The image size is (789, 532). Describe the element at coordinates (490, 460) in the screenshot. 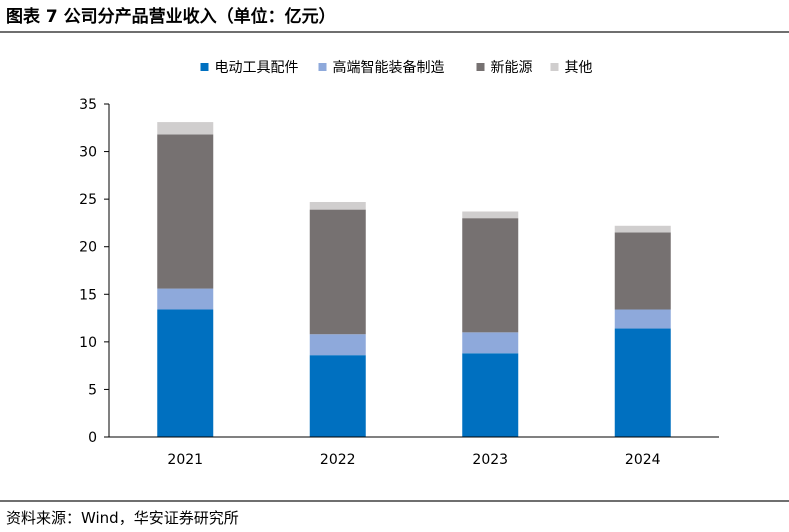

I see `x-tick-label: 2023` at that location.